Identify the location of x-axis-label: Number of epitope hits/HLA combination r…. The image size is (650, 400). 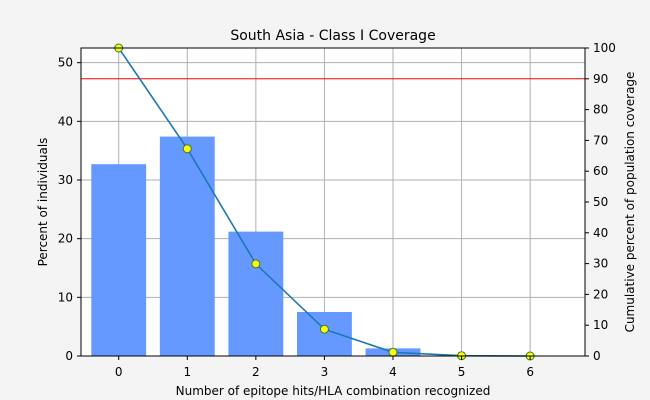
(333, 391).